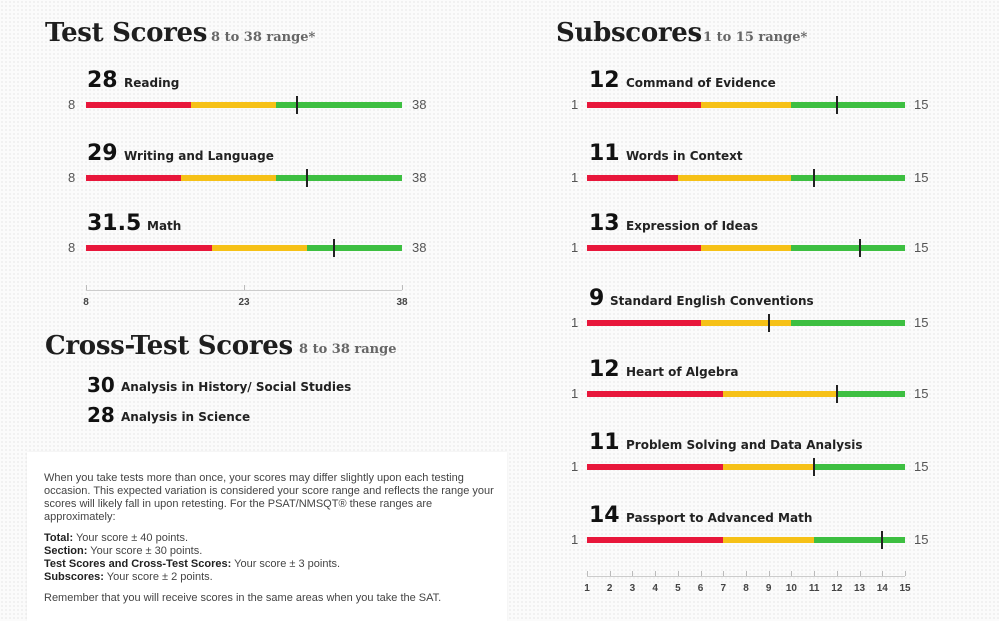 This screenshot has height=621, width=999. What do you see at coordinates (604, 369) in the screenshot?
I see `subscore-heart-of-algebra-value: 12` at bounding box center [604, 369].